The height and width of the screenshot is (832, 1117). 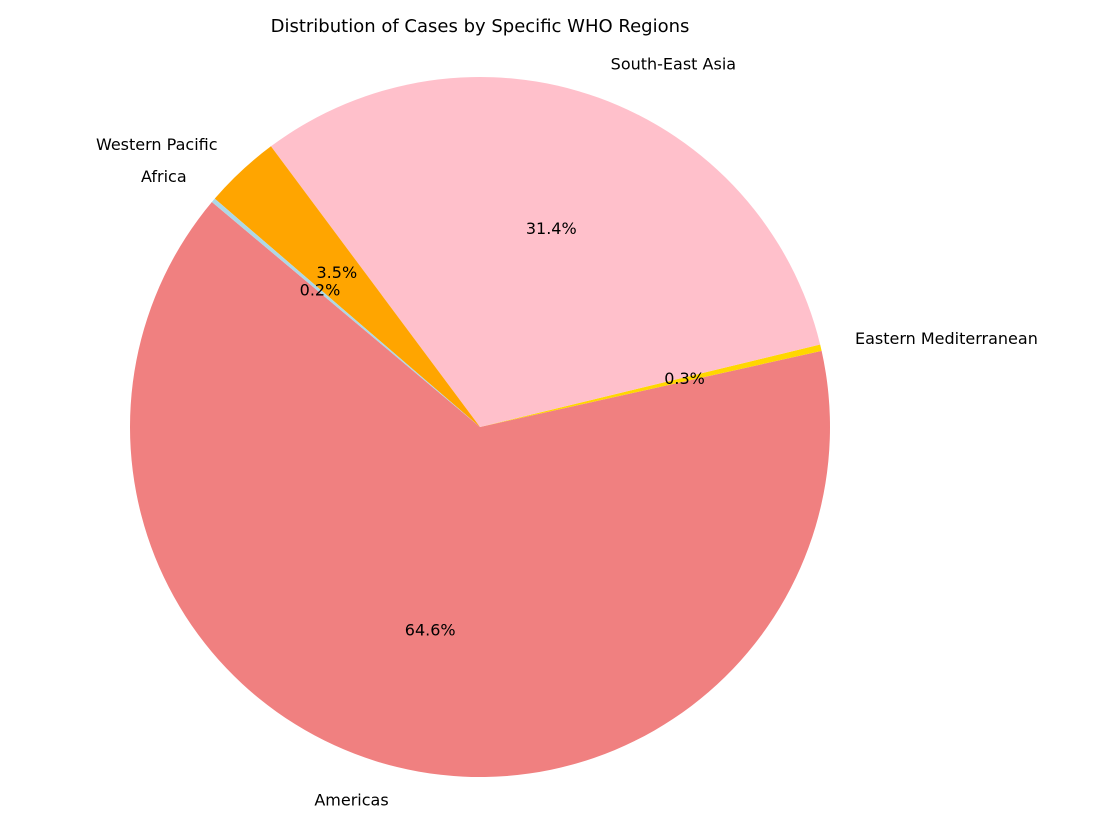 I want to click on slice-label-western-pacific: Western Pacific, so click(x=157, y=144).